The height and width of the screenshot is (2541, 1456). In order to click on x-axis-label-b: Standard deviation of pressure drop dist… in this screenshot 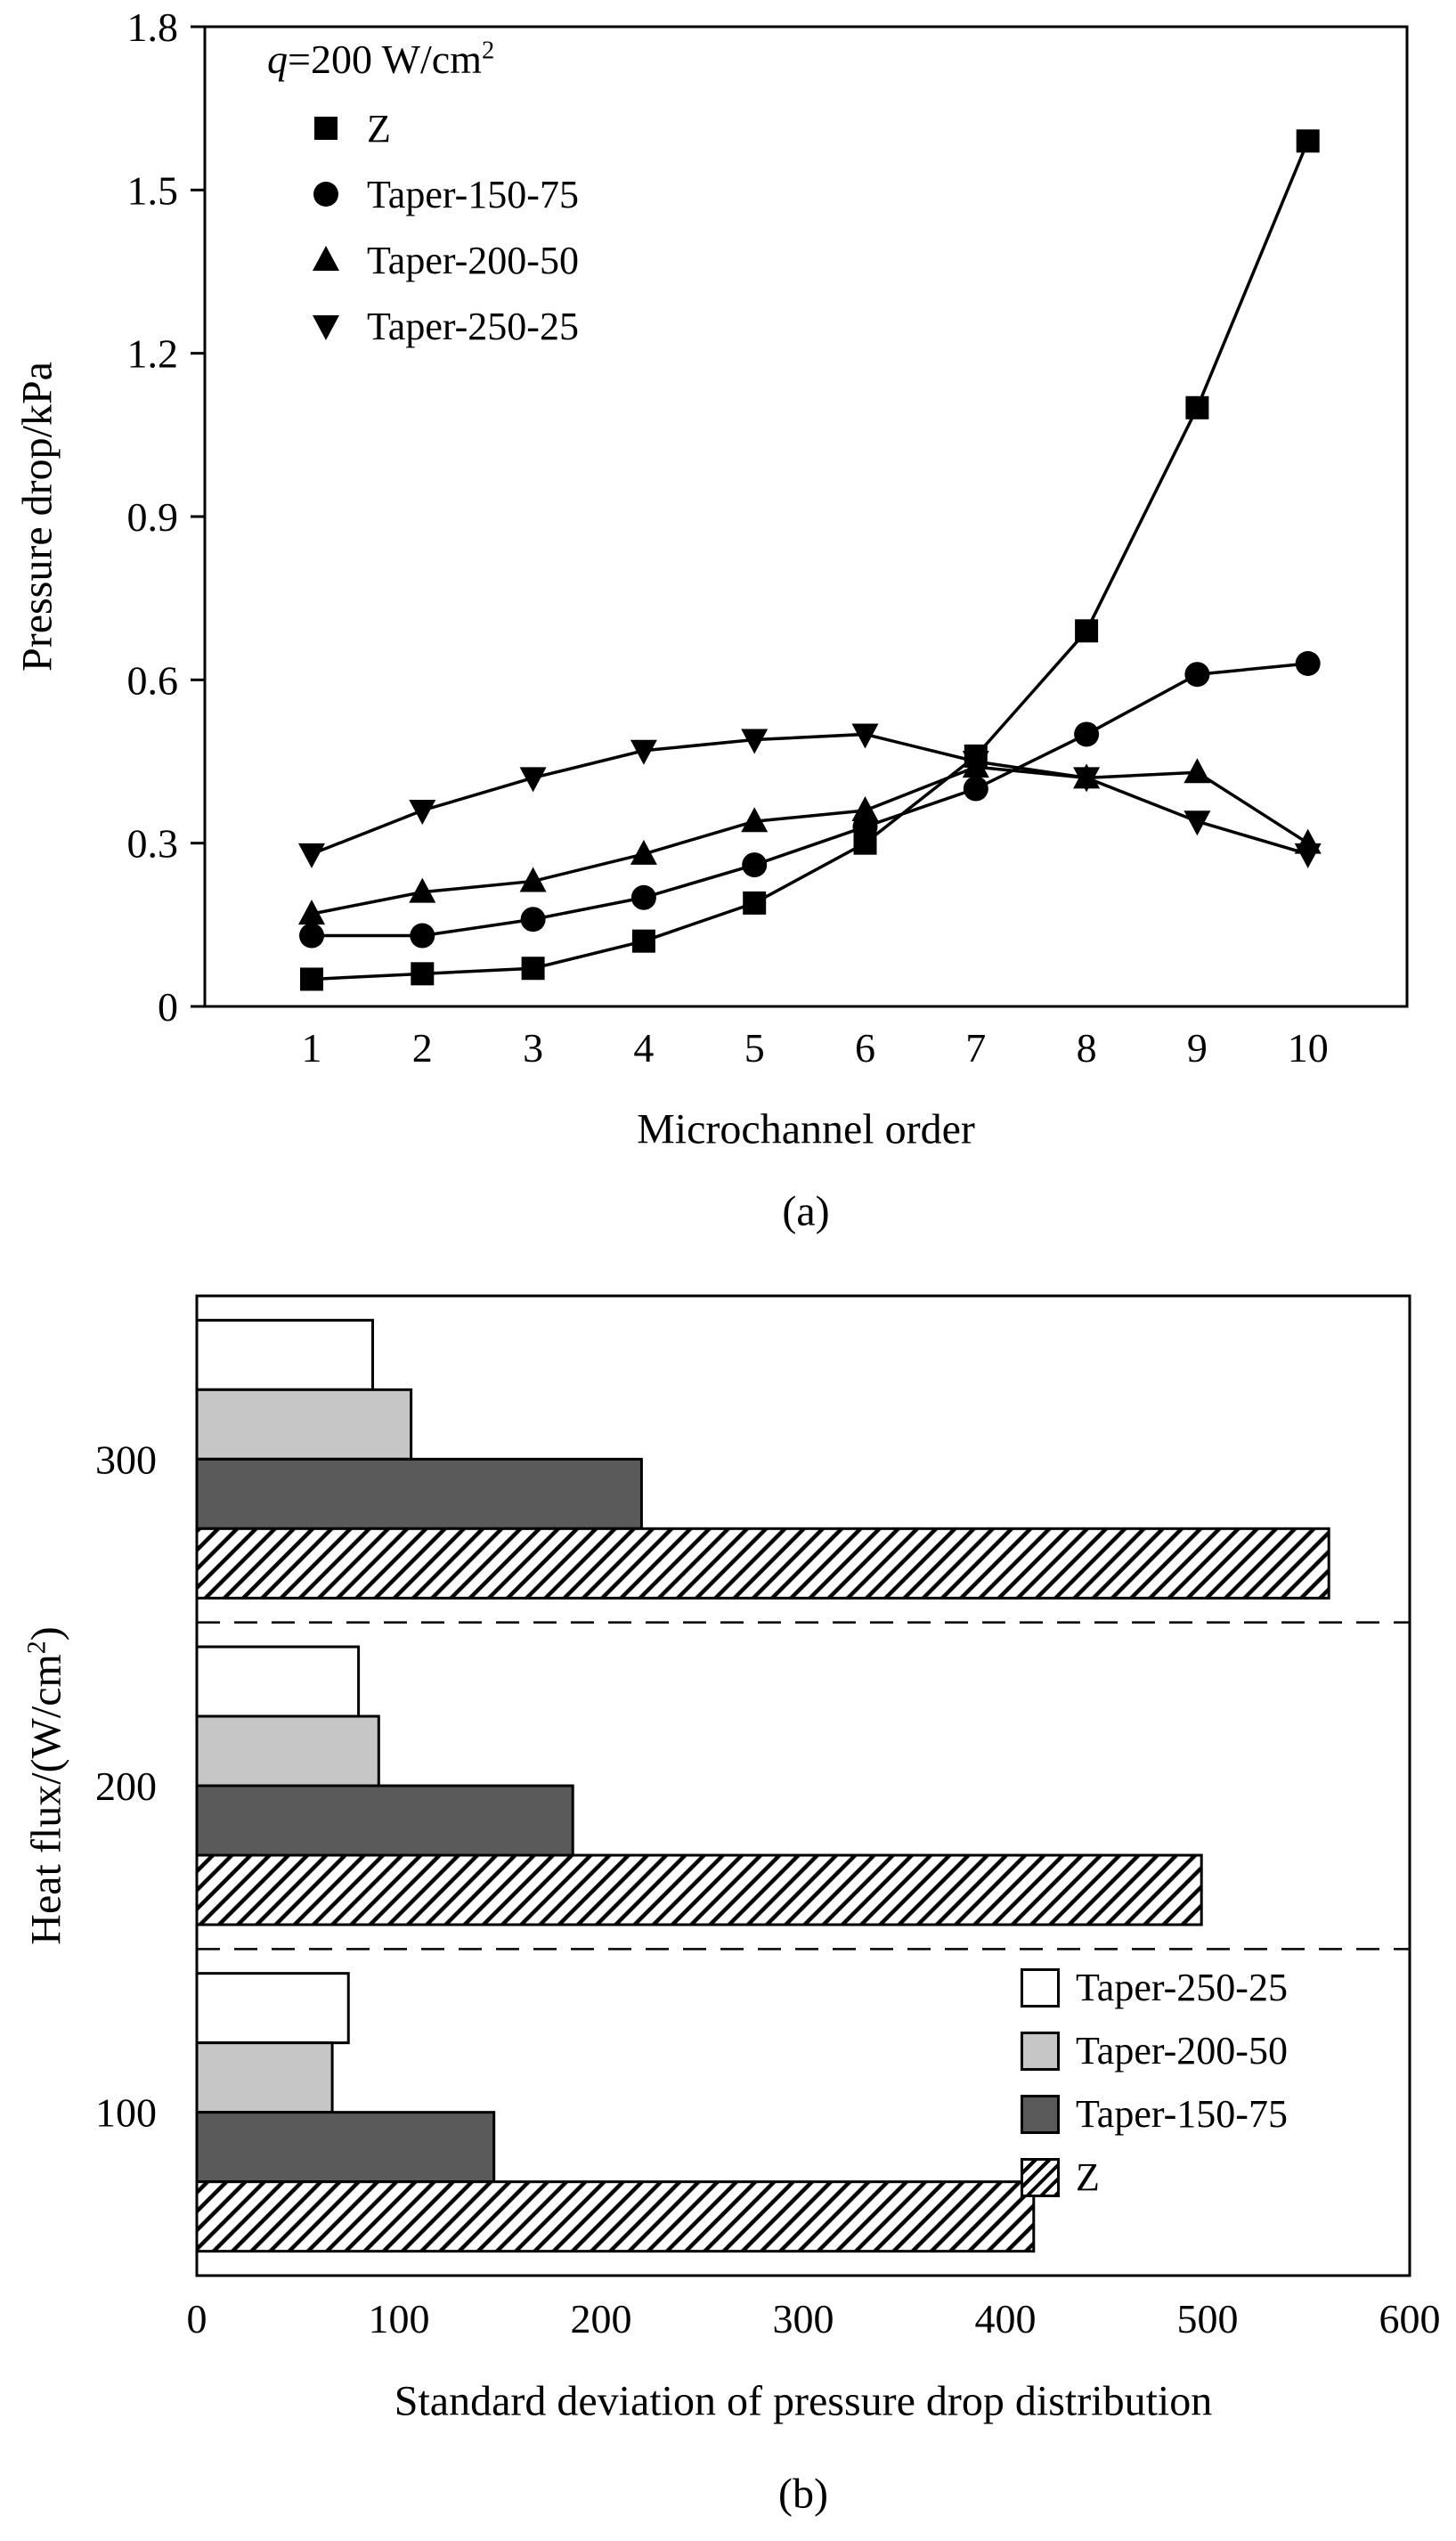, I will do `click(803, 2401)`.